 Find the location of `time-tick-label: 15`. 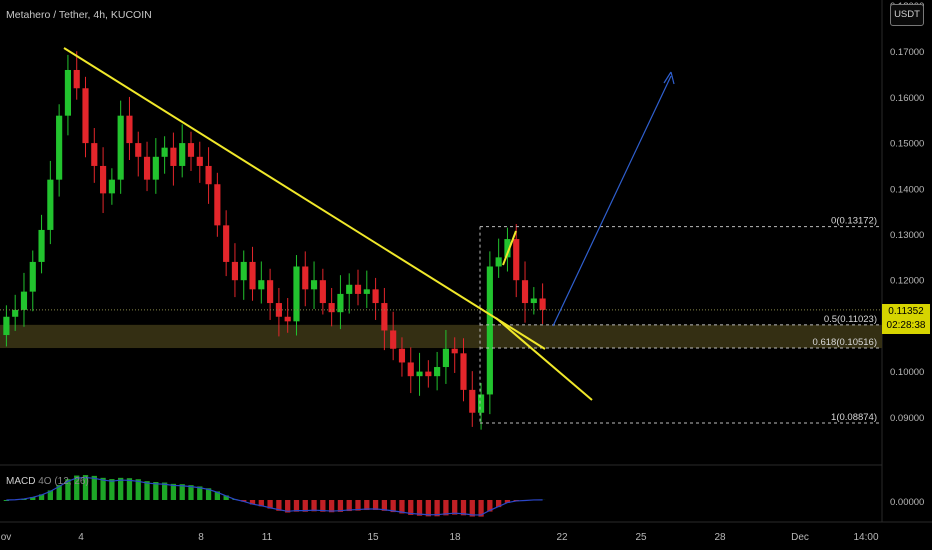

time-tick-label: 15 is located at coordinates (373, 537).